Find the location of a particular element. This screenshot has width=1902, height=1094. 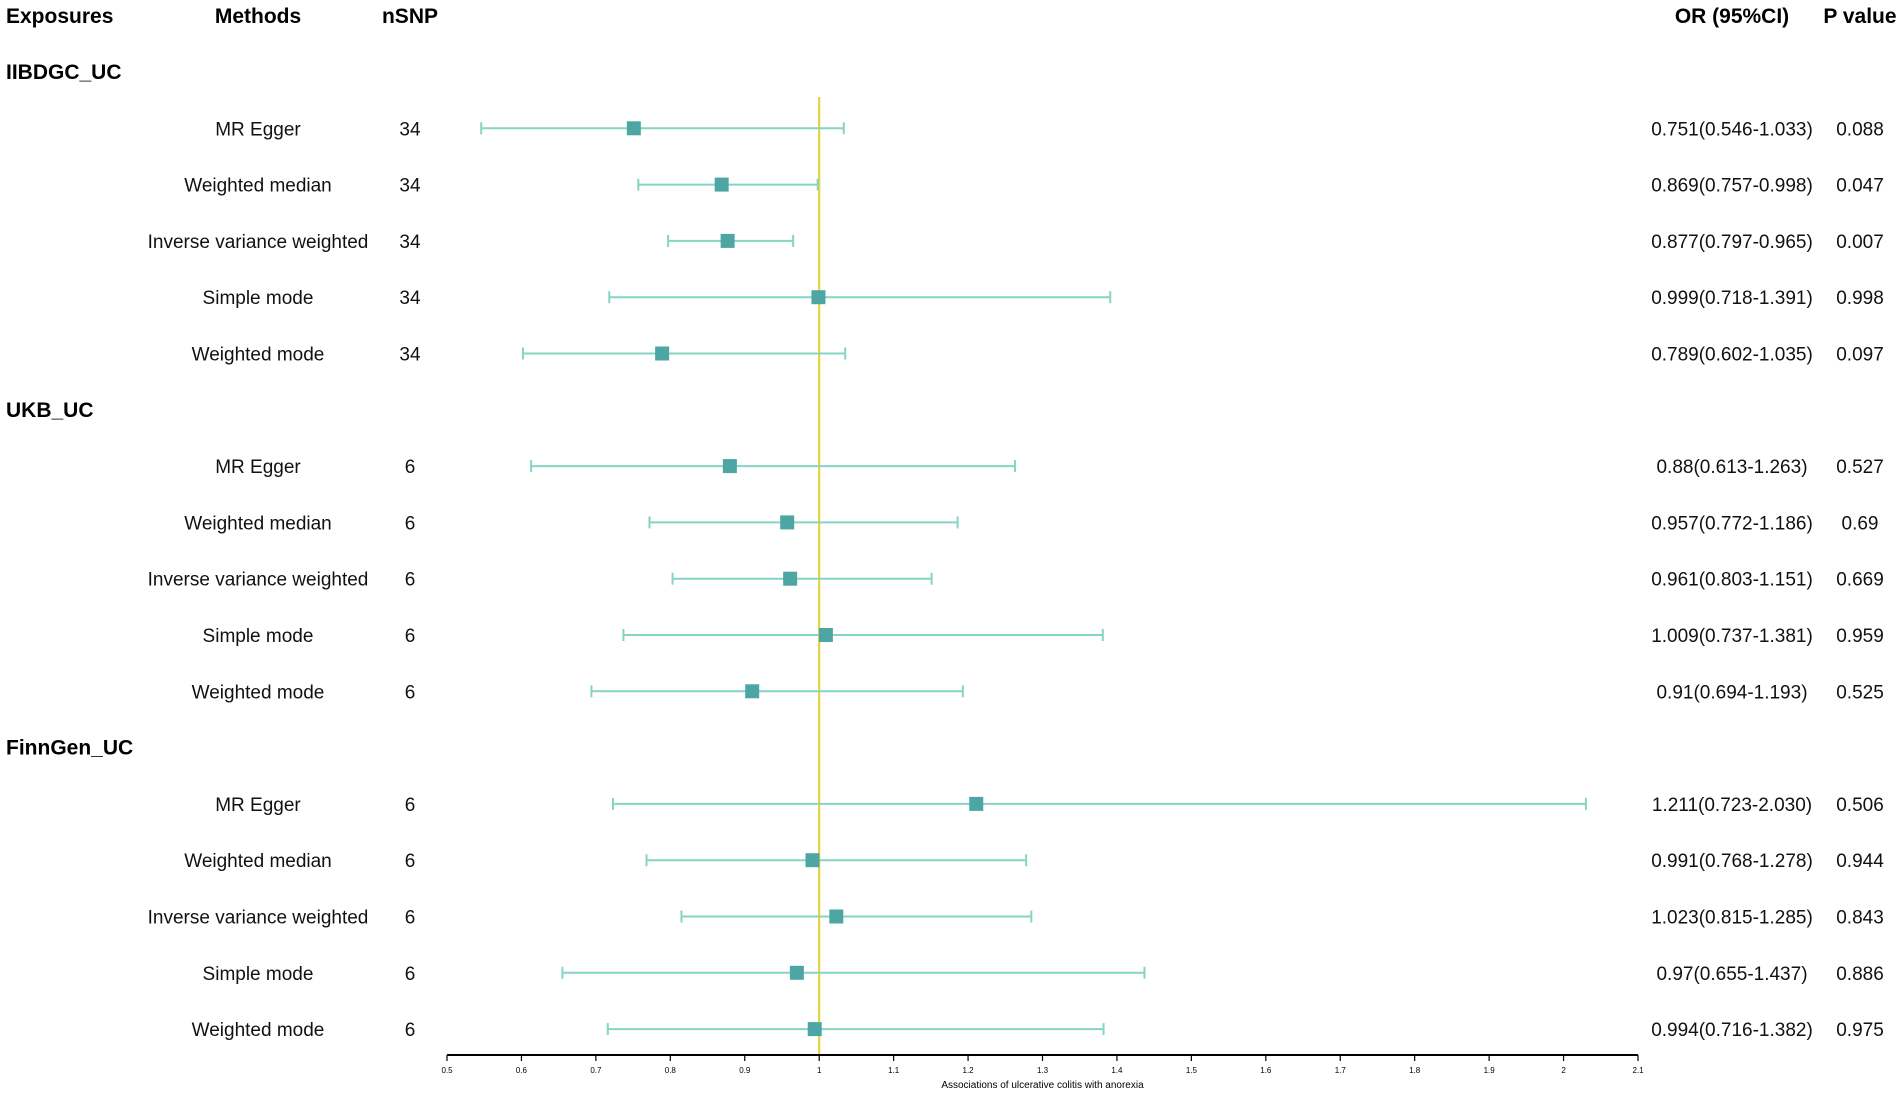

header-p-value: P value is located at coordinates (1859, 16).